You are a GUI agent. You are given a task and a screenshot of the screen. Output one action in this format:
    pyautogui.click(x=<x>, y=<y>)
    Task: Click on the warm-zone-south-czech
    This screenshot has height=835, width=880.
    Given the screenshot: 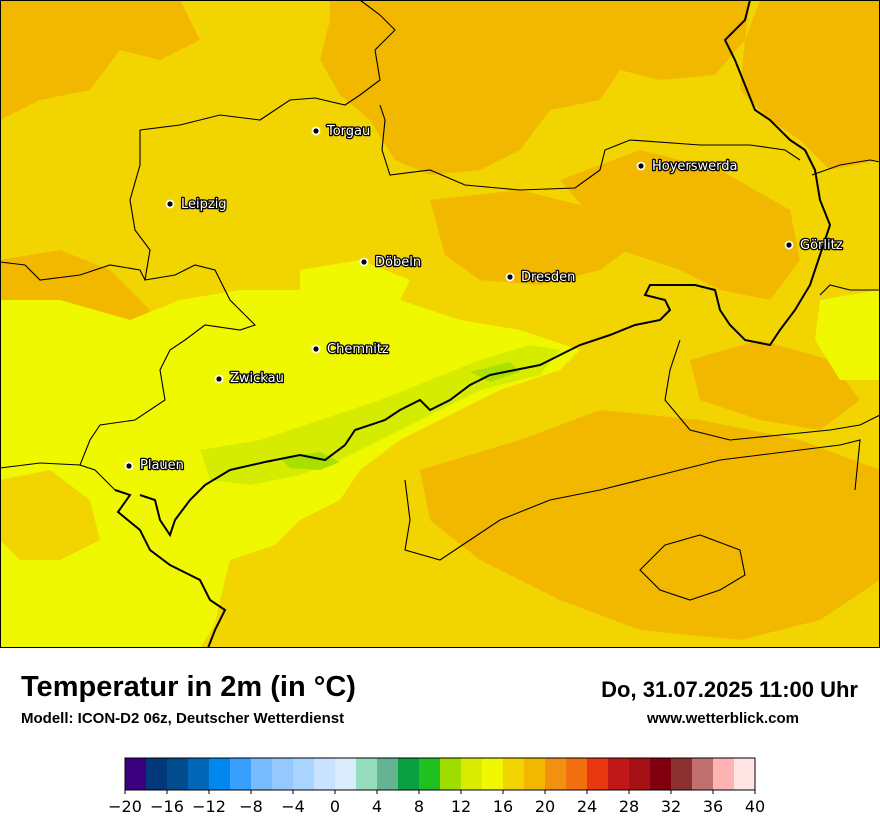 What is the action you would take?
    pyautogui.click(x=650, y=525)
    